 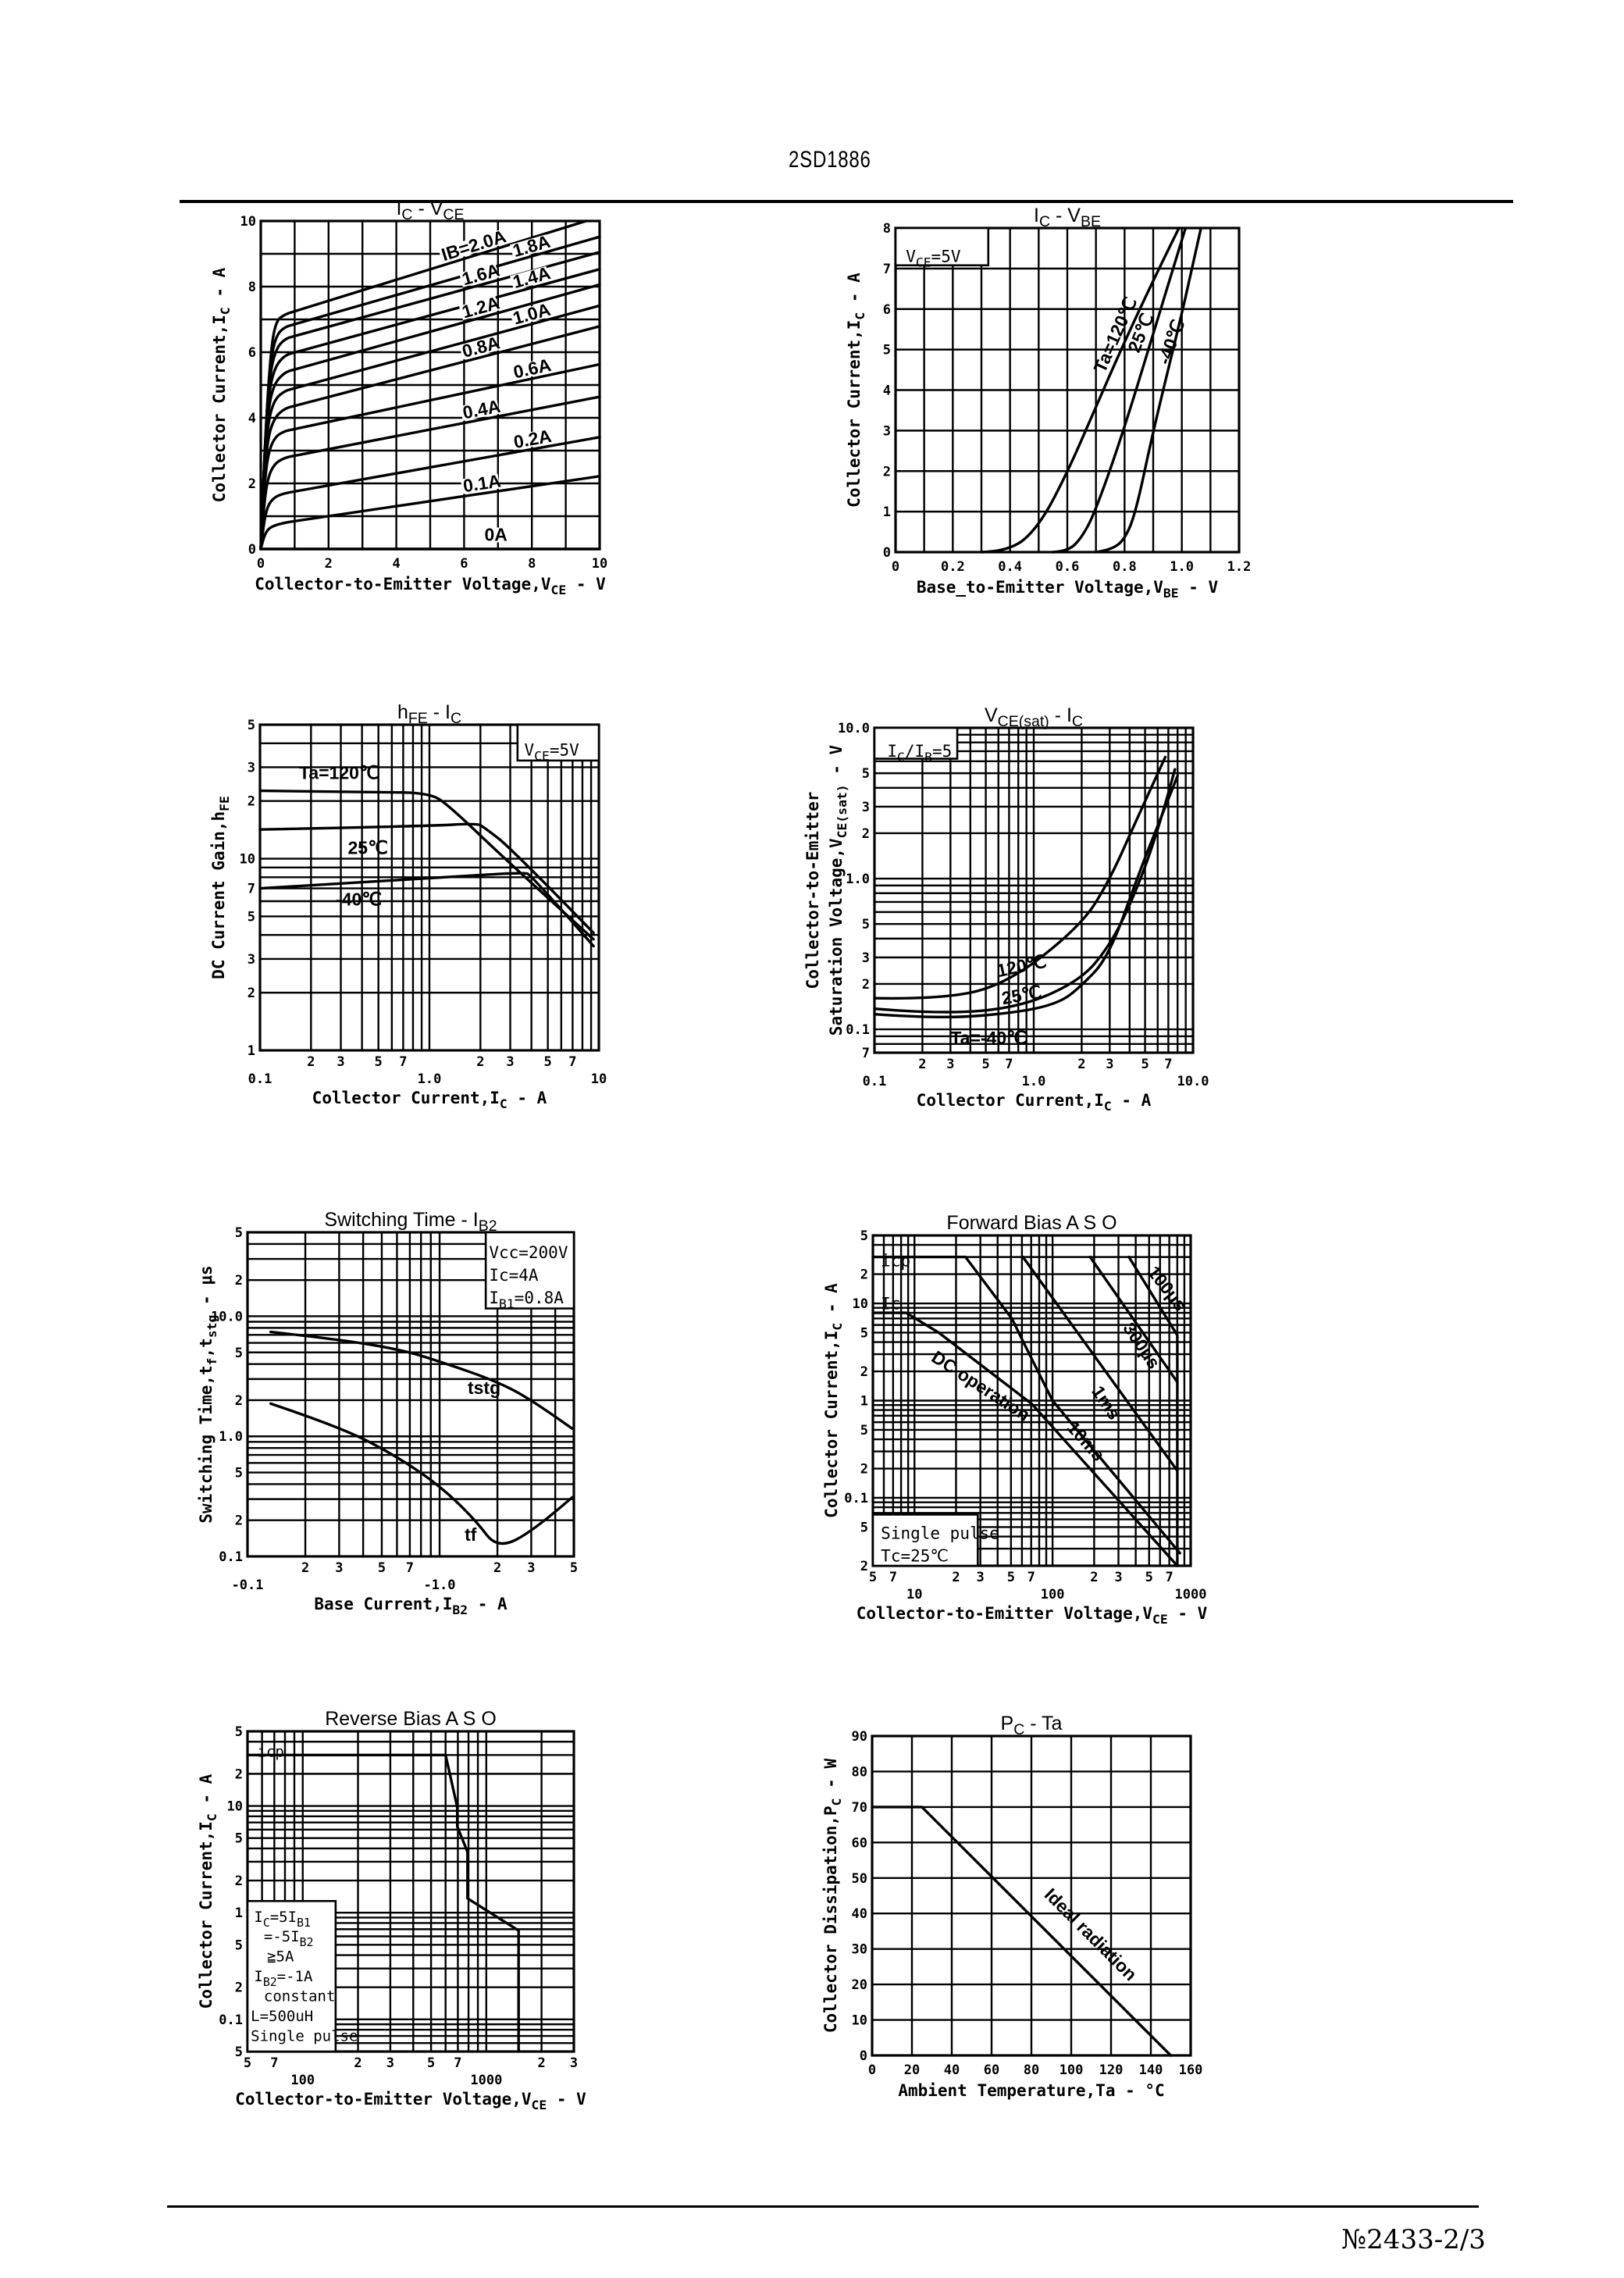 What do you see at coordinates (439, 712) in the screenshot?
I see `chart-title-text: - I` at bounding box center [439, 712].